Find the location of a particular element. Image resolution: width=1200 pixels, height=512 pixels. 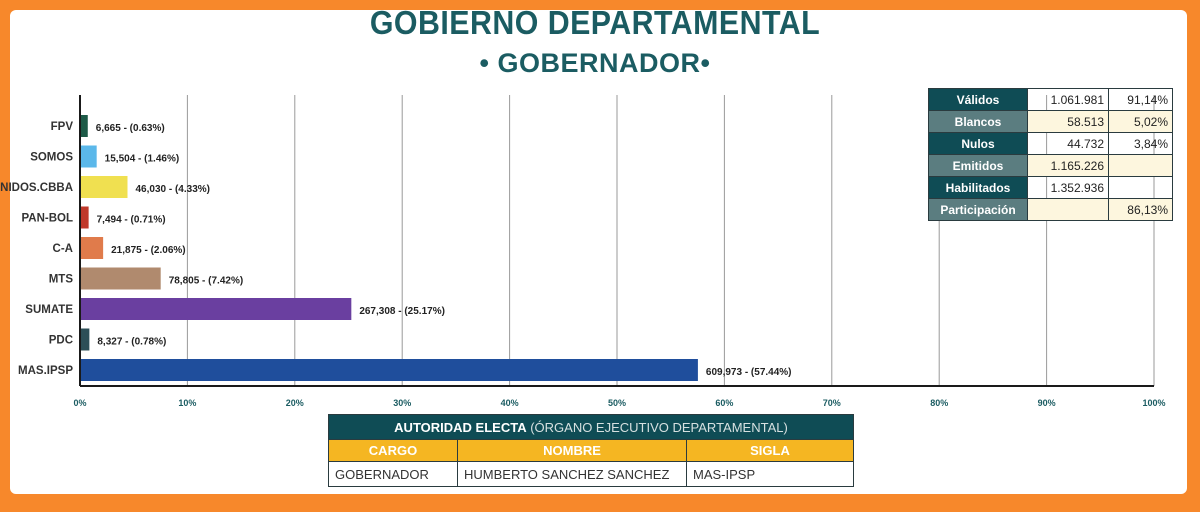

data-label: 6,665 - (0.63%) is located at coordinates (130, 128).